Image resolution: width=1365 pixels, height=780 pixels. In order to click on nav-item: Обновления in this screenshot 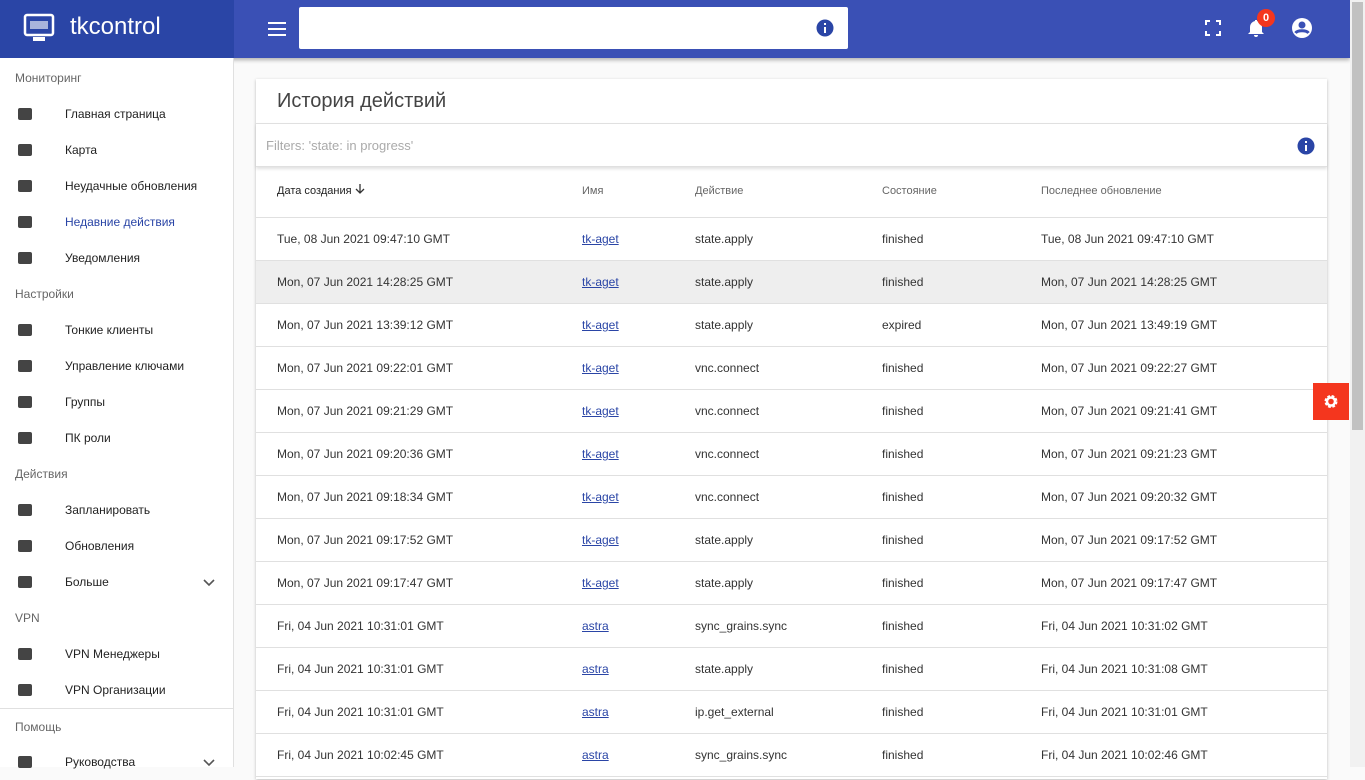, I will do `click(116, 546)`.